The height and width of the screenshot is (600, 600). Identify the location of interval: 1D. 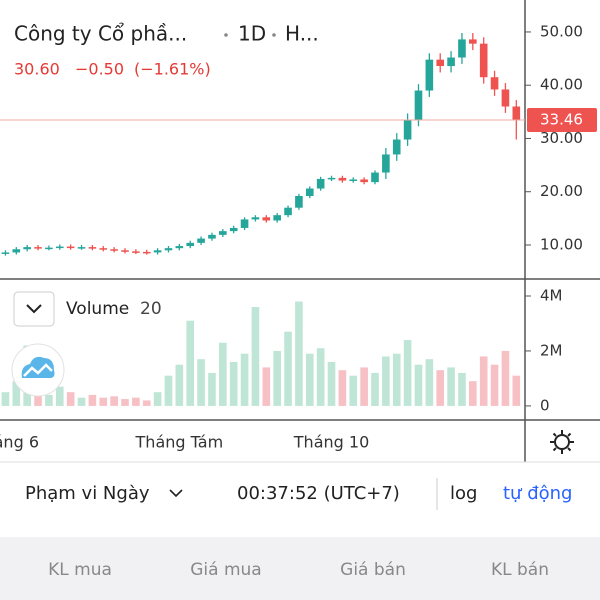
(252, 34).